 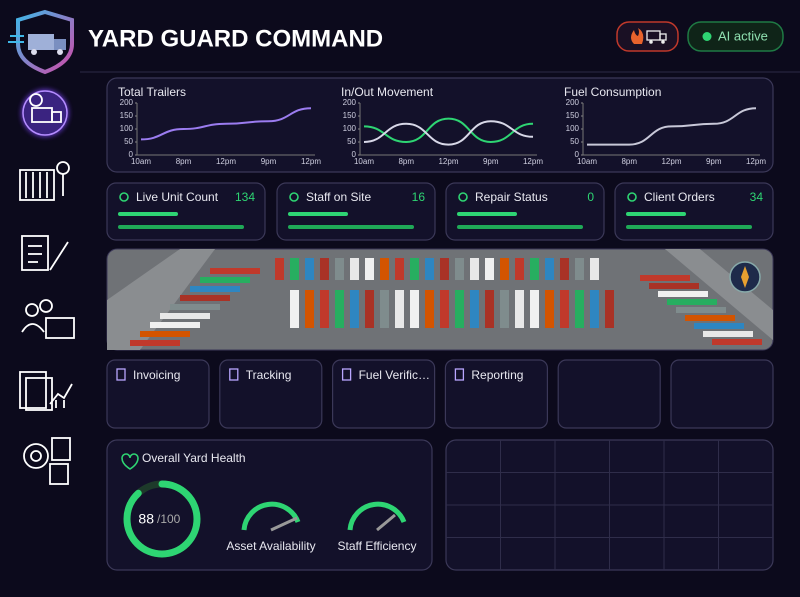 I want to click on alert-button, so click(x=647, y=36).